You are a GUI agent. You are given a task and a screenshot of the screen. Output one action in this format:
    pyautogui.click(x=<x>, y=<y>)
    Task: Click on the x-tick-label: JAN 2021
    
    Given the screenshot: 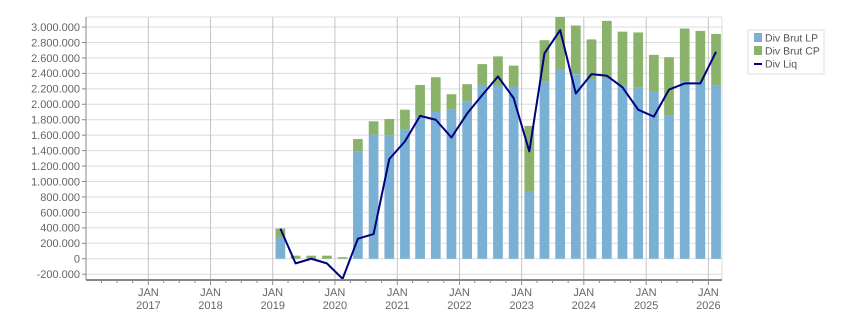 What is the action you would take?
    pyautogui.click(x=397, y=299)
    